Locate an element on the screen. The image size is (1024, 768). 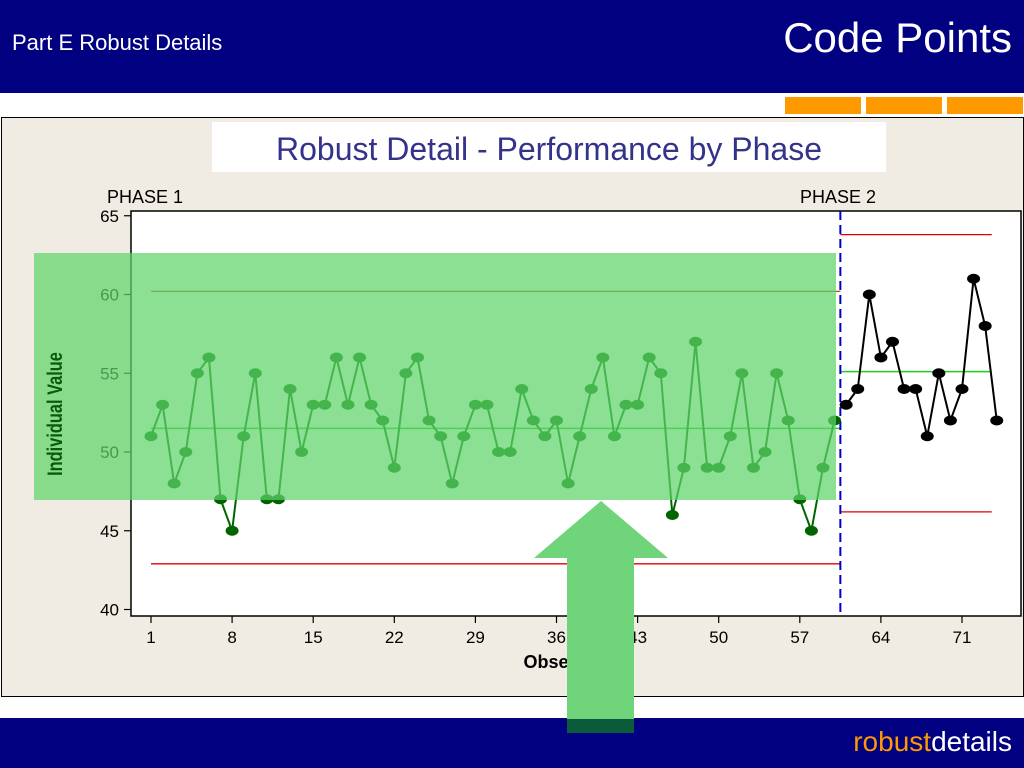
x-tick-label: 71 is located at coordinates (962, 637).